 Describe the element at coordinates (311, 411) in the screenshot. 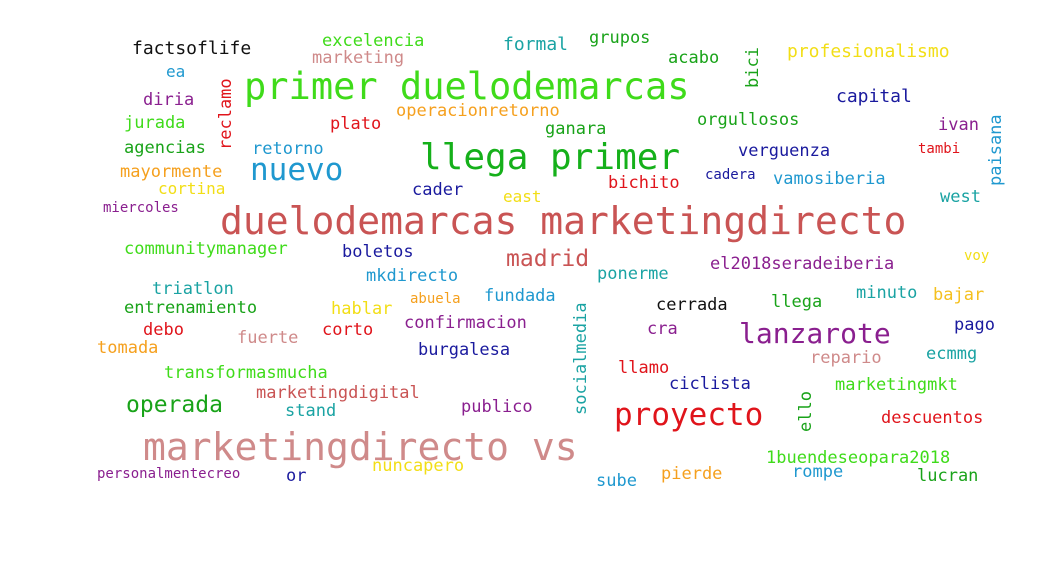

I see `word-stand: stand` at that location.